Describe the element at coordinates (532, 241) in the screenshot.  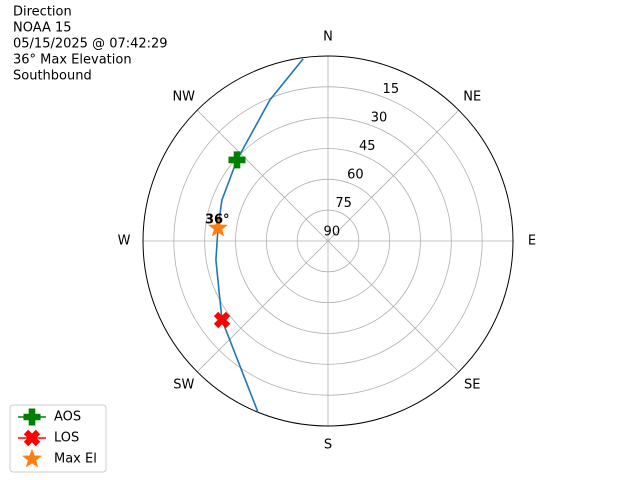
I see `theta-tick-label: E` at that location.